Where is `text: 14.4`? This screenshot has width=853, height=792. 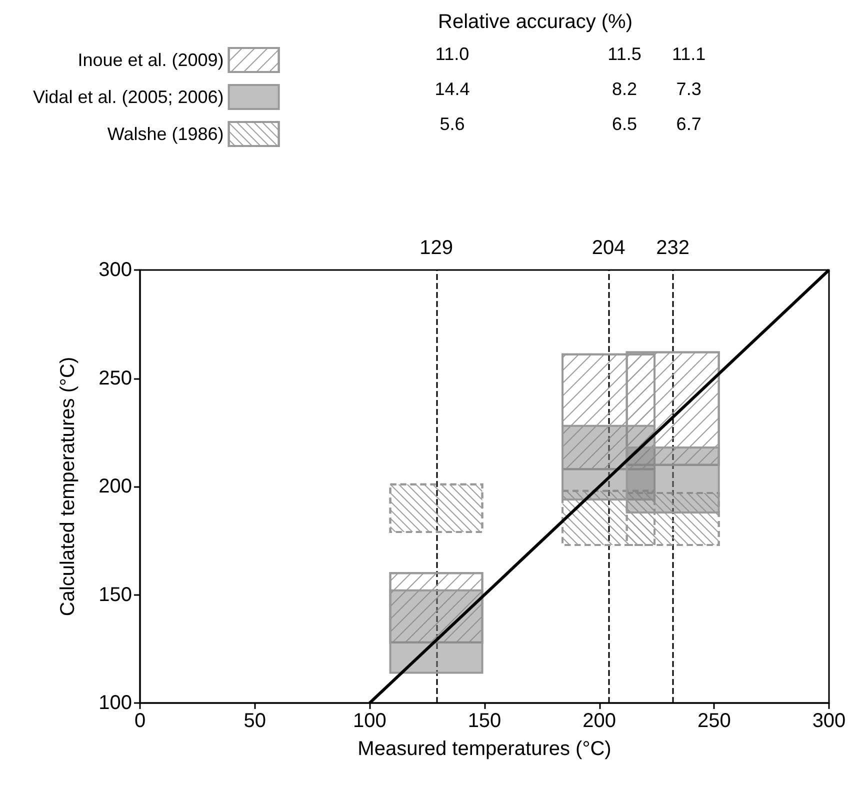 text: 14.4 is located at coordinates (452, 89).